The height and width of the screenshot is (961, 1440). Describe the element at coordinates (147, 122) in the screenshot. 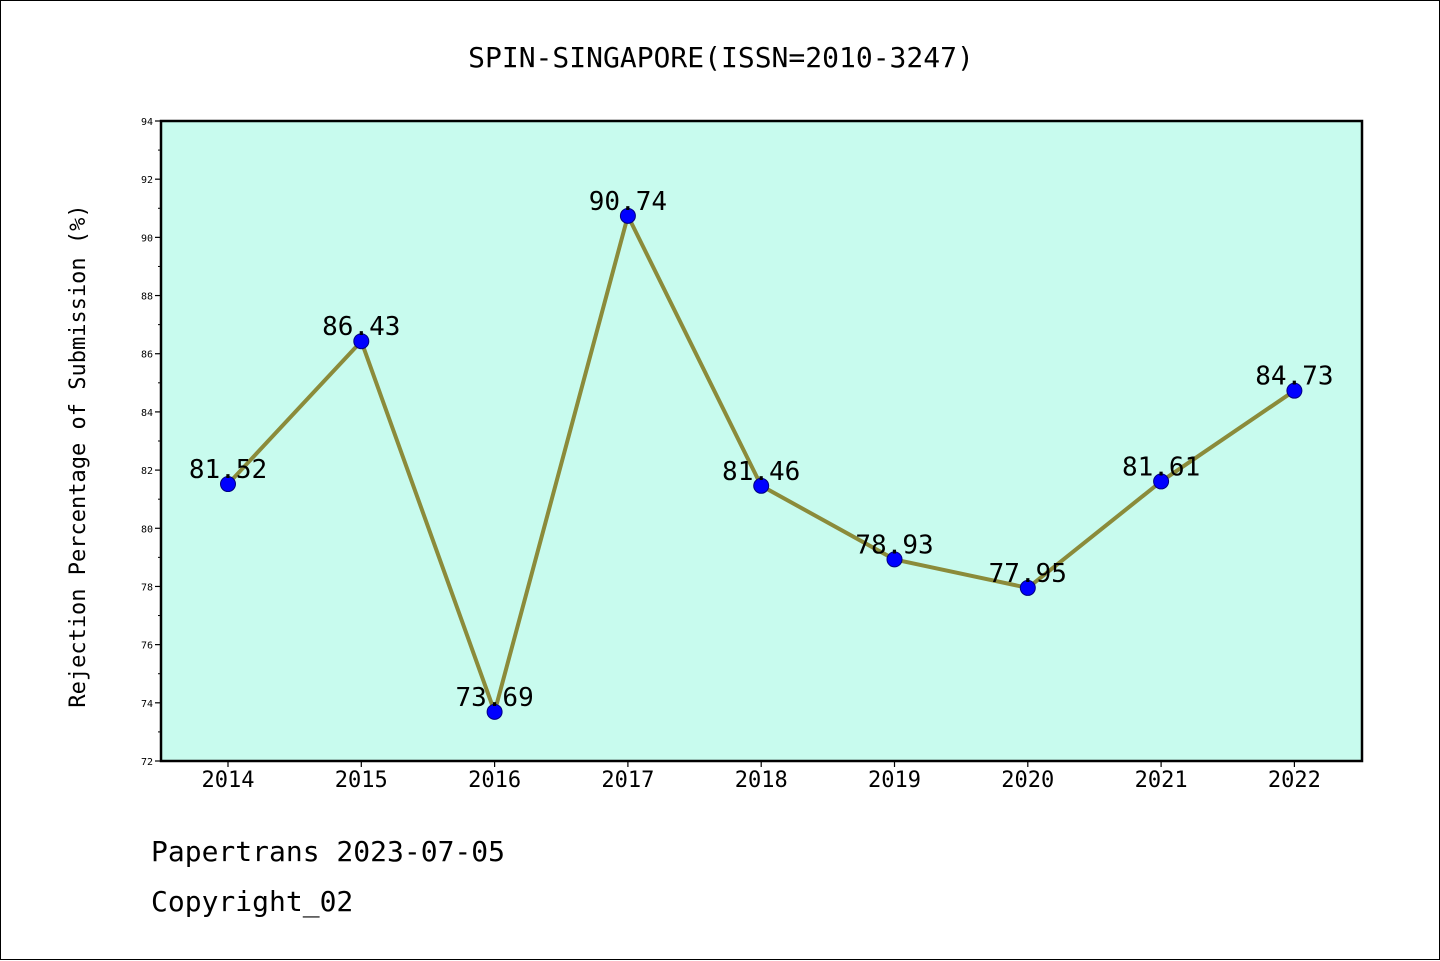

I see `y-tick-label: 94` at that location.